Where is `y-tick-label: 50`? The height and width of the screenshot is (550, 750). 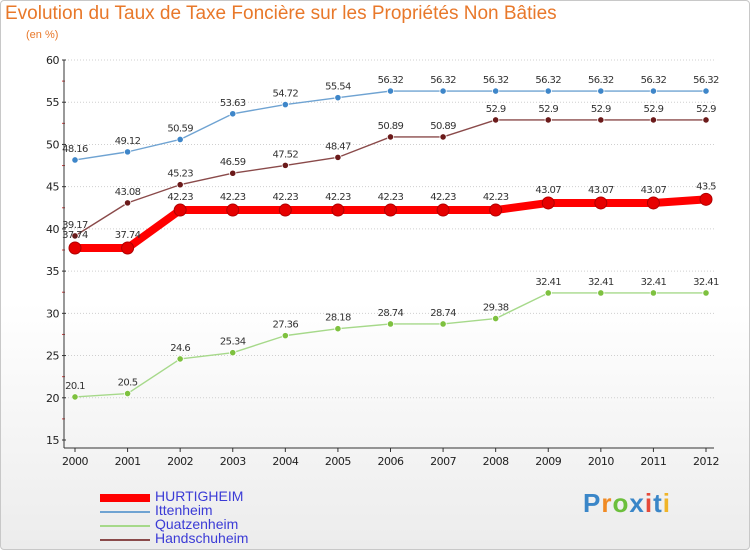 y-tick-label: 50 is located at coordinates (52, 144).